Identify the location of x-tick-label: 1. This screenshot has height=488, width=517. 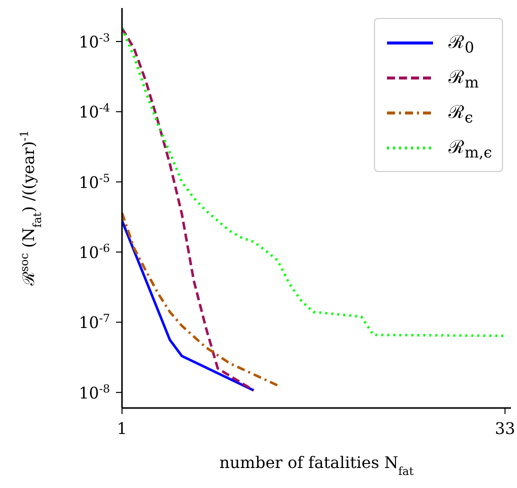
(122, 428).